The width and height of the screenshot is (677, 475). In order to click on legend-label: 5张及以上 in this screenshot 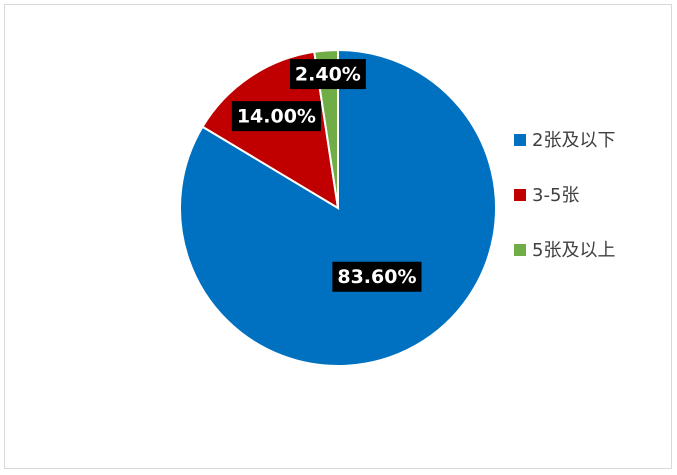, I will do `click(573, 250)`.